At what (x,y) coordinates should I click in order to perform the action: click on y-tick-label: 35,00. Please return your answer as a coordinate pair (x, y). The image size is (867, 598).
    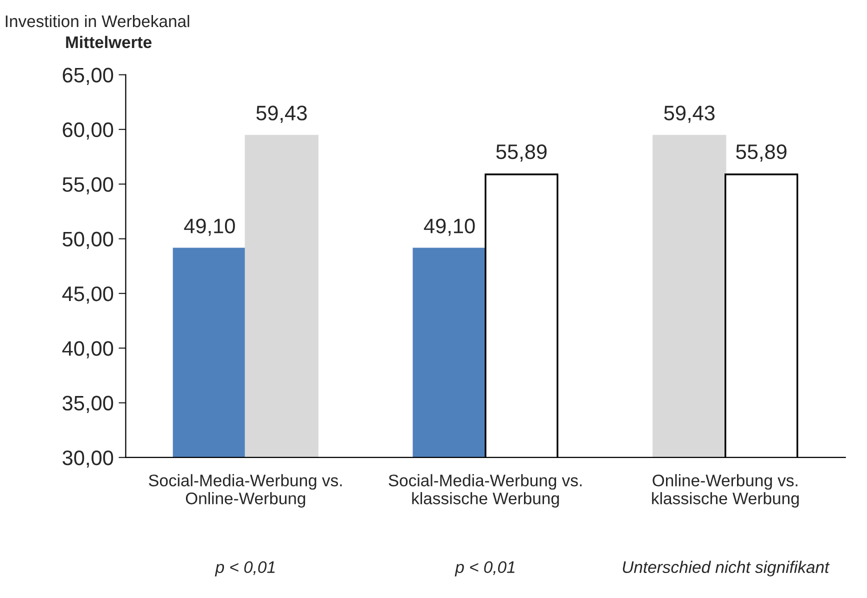
    Looking at the image, I should click on (88, 405).